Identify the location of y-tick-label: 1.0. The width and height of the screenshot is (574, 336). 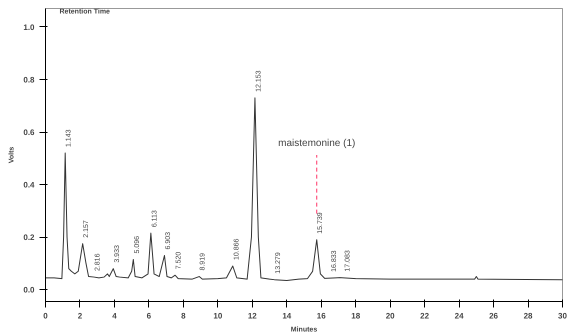
(29, 27).